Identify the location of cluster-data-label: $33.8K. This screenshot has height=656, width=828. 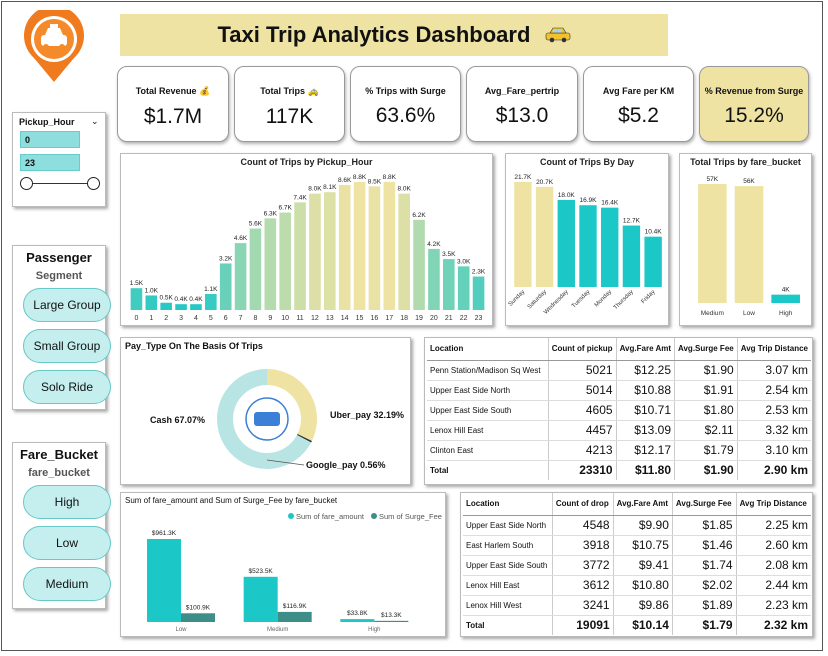
(357, 613).